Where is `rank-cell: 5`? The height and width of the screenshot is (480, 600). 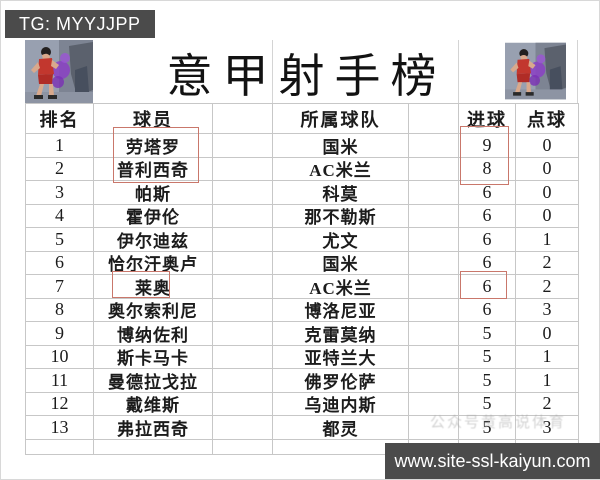 rank-cell: 5 is located at coordinates (60, 240).